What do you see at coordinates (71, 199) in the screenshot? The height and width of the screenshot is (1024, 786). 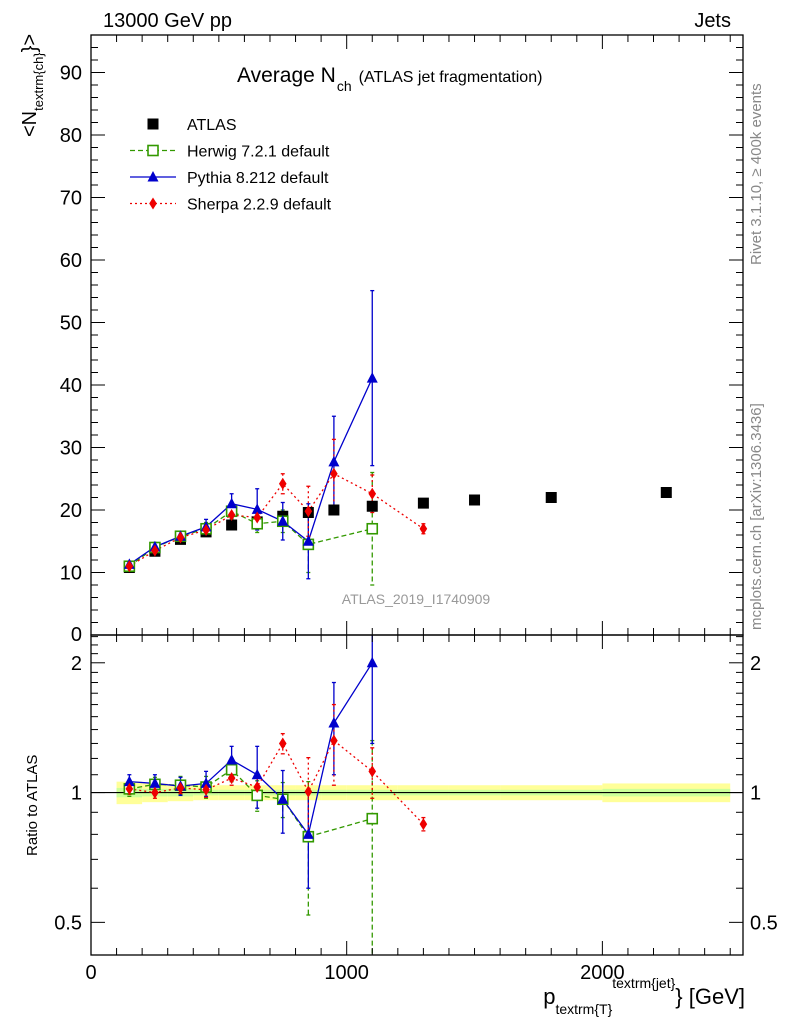 I see `y-tick-label-main: 70` at bounding box center [71, 199].